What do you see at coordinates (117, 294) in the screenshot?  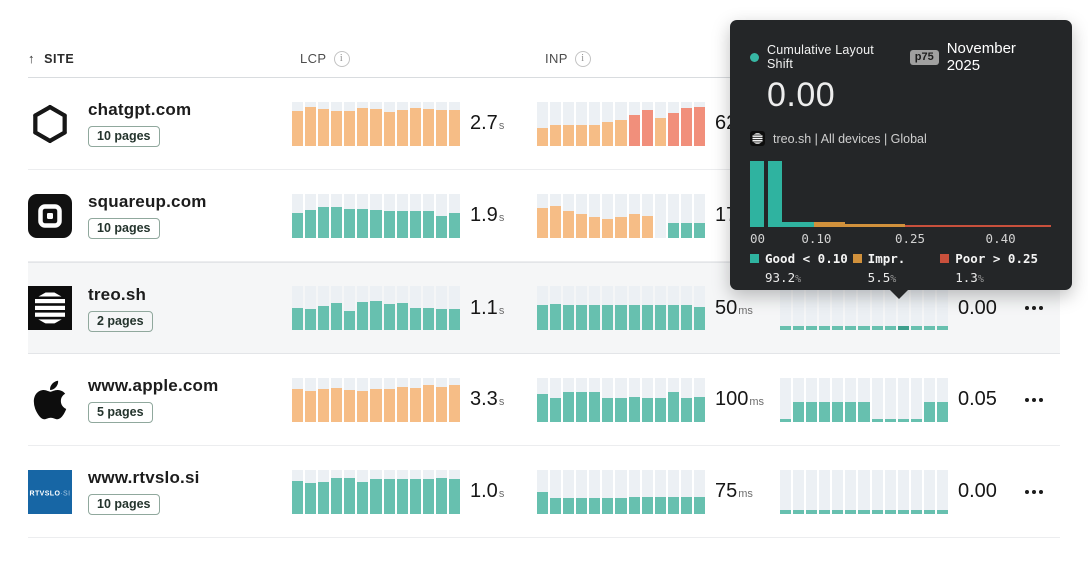 I see `site-domain: treo.sh` at bounding box center [117, 294].